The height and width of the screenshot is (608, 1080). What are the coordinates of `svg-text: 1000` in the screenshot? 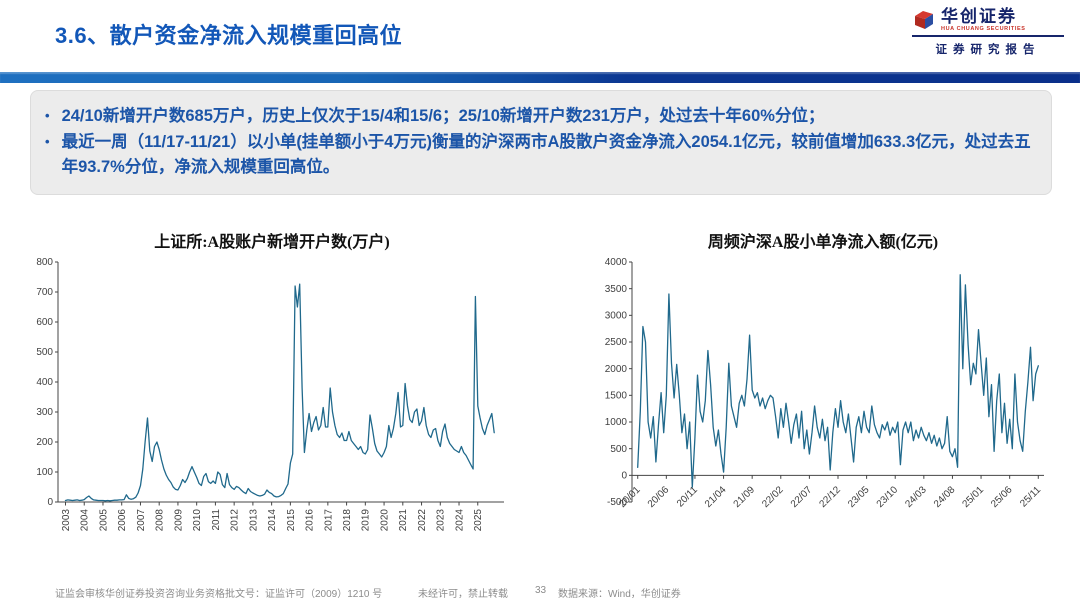 It's located at (616, 422).